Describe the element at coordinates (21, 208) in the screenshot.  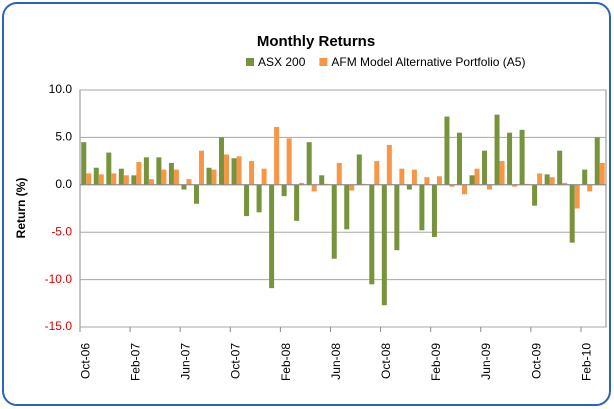
I see `y-axis-title: Return (%)` at that location.